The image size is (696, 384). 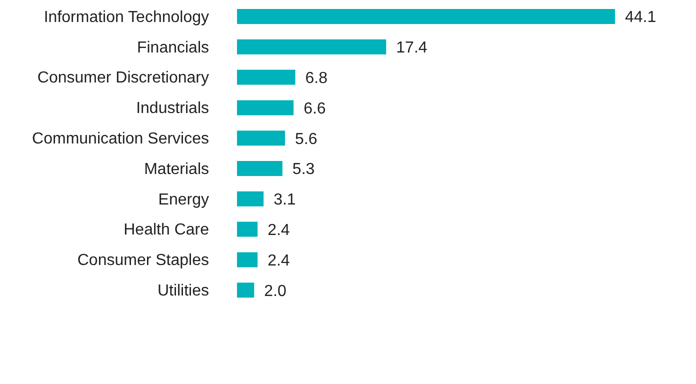 I want to click on y-tick-label: Financials, so click(x=172, y=47).